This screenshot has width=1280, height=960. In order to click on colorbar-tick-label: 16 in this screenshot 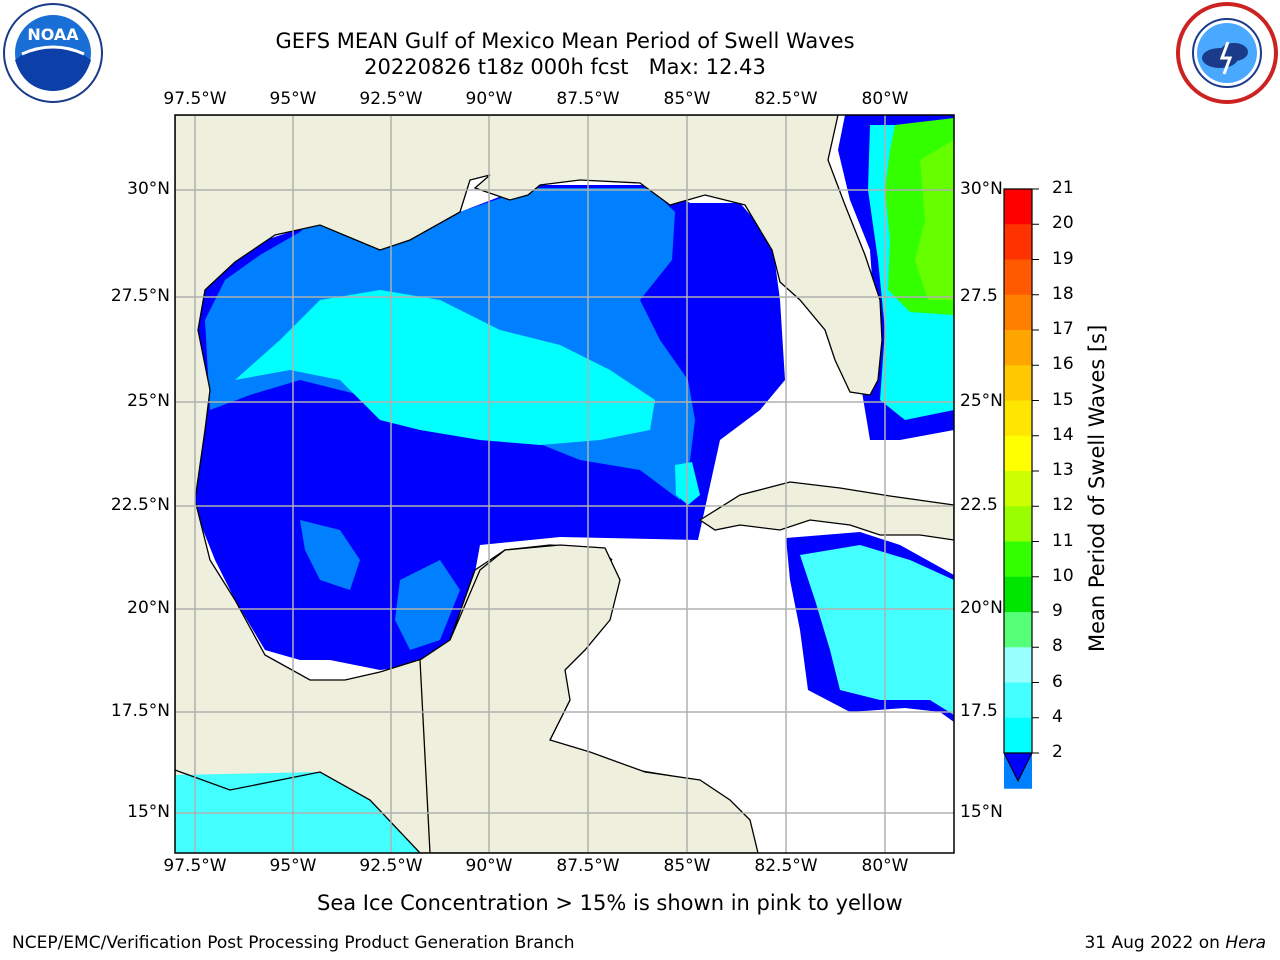, I will do `click(1063, 364)`.